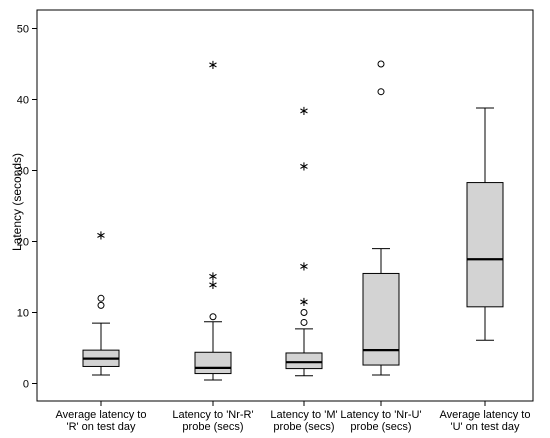 The height and width of the screenshot is (438, 550). Describe the element at coordinates (213, 219) in the screenshot. I see `box-group: ∗∗∗` at that location.